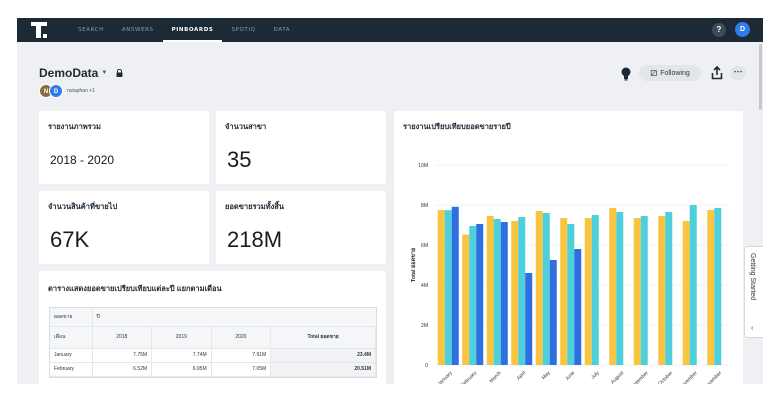  What do you see at coordinates (469, 377) in the screenshot?
I see `x-tick-label: February` at bounding box center [469, 377].